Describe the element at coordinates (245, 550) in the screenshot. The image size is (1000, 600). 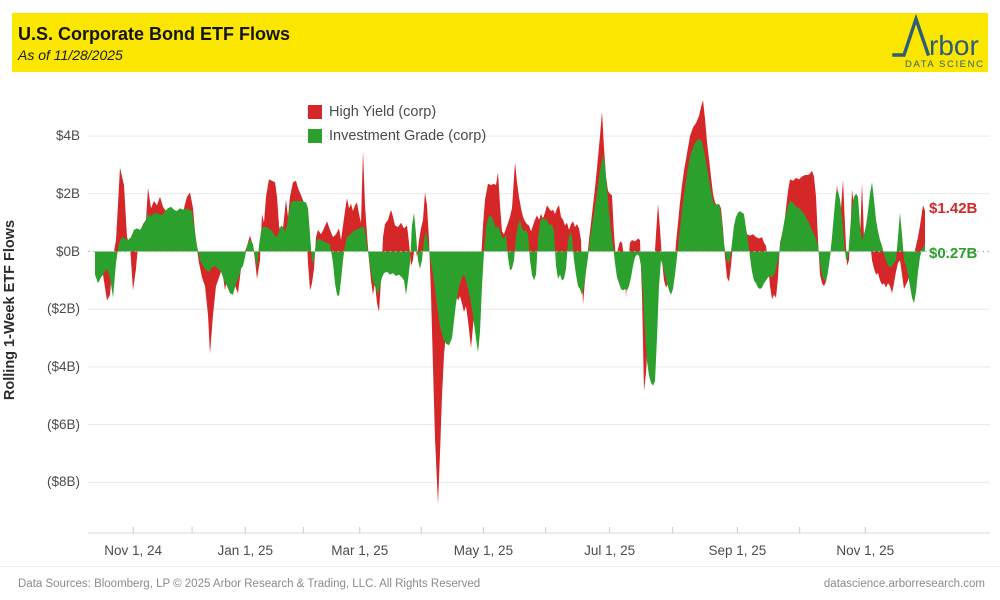
I see `x-tick-label: Jan 1, 25` at that location.